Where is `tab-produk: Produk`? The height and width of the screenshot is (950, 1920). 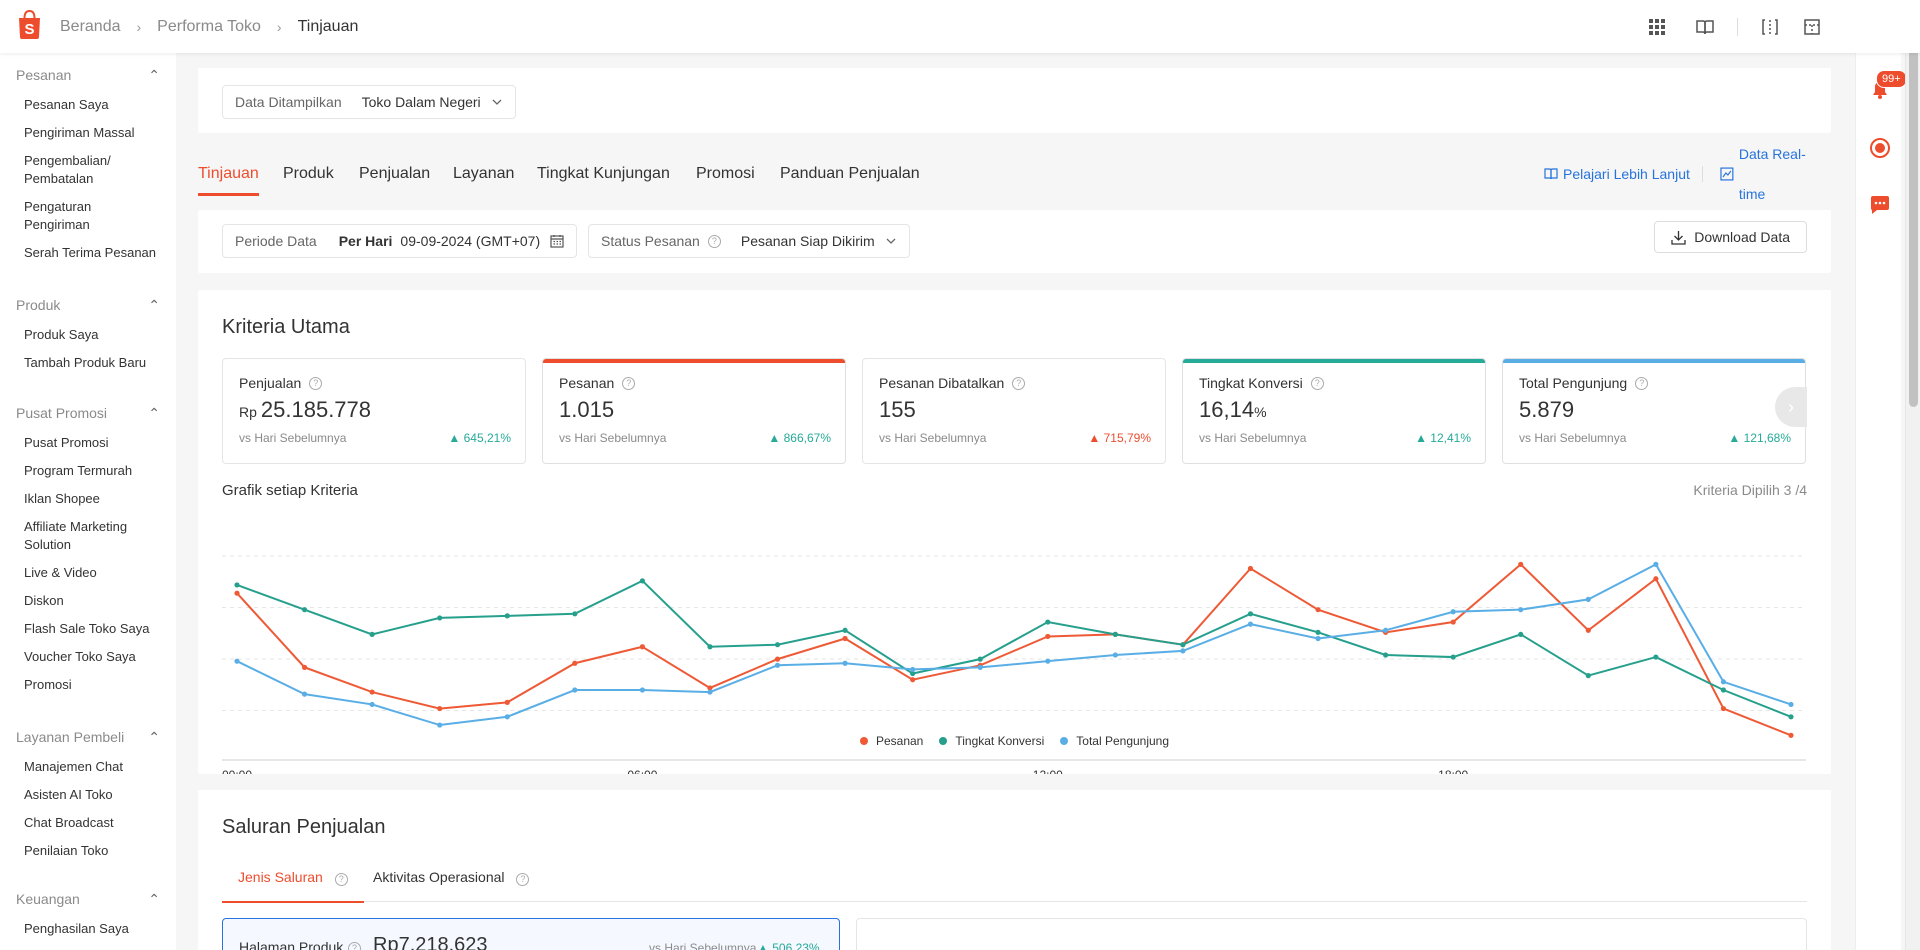
tab-produk: Produk is located at coordinates (308, 173).